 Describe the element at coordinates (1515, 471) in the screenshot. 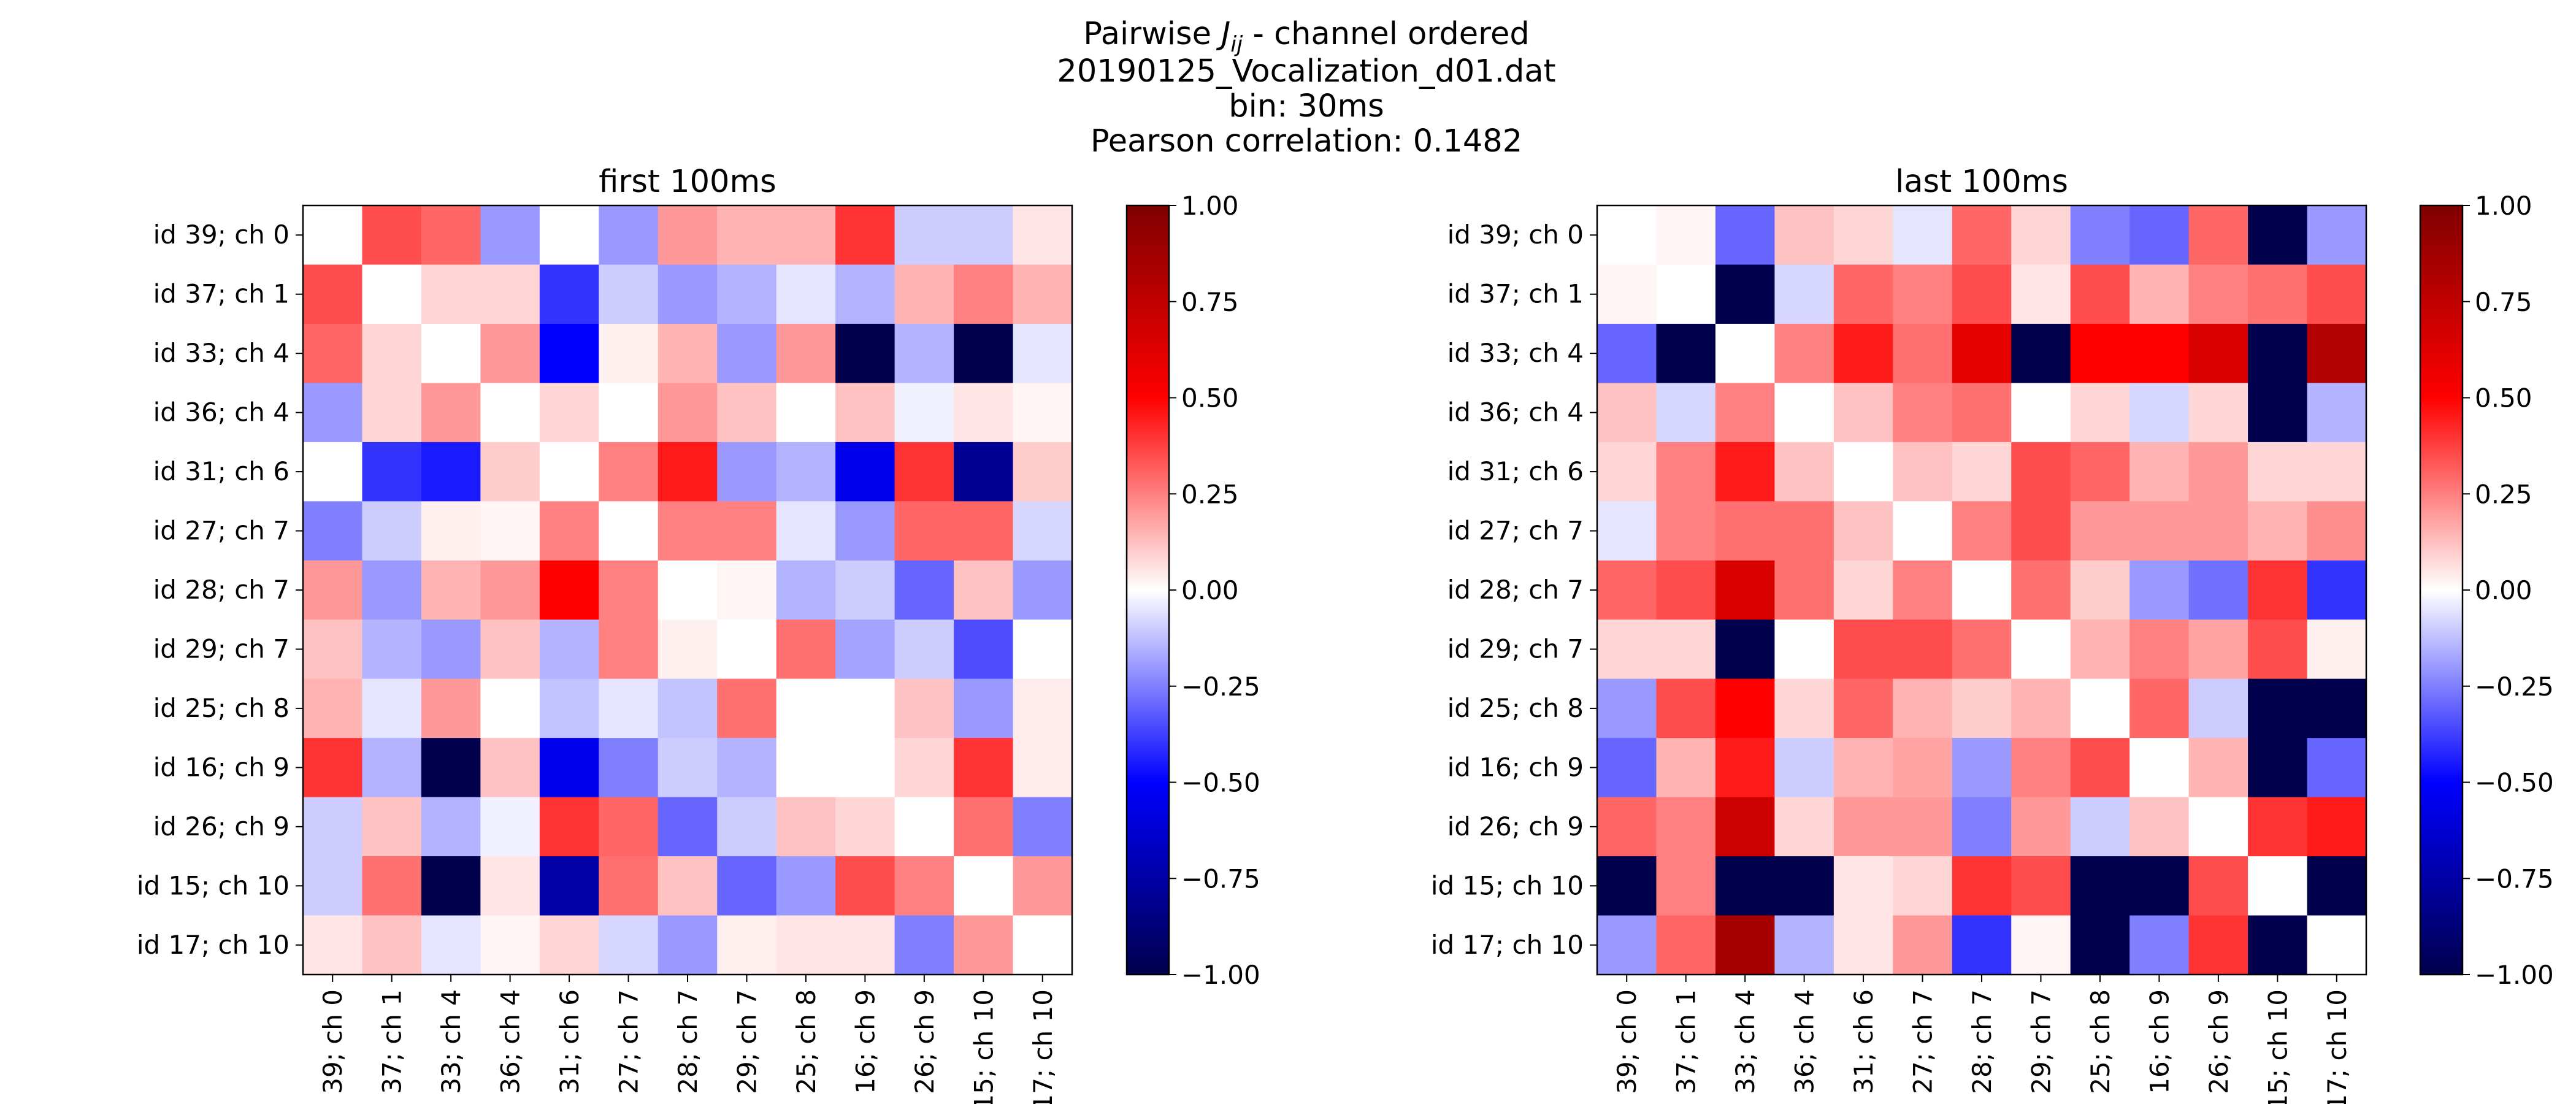

I see `y-tick-label: id 31; ch 6` at that location.